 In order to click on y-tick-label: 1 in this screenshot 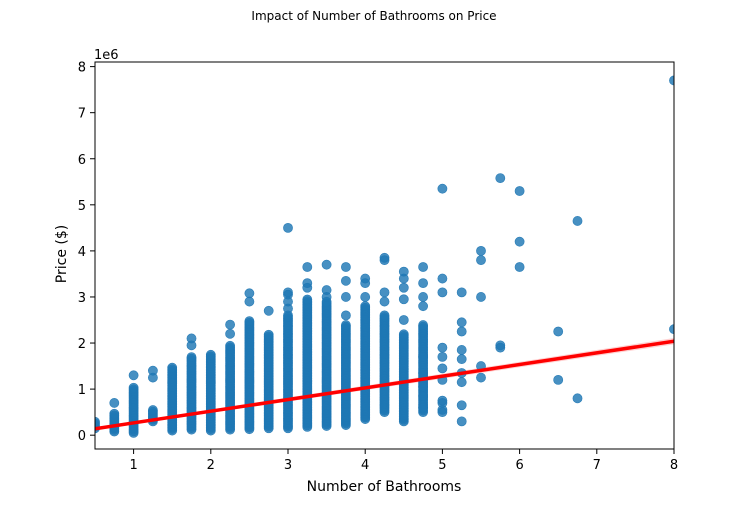, I will do `click(82, 390)`.